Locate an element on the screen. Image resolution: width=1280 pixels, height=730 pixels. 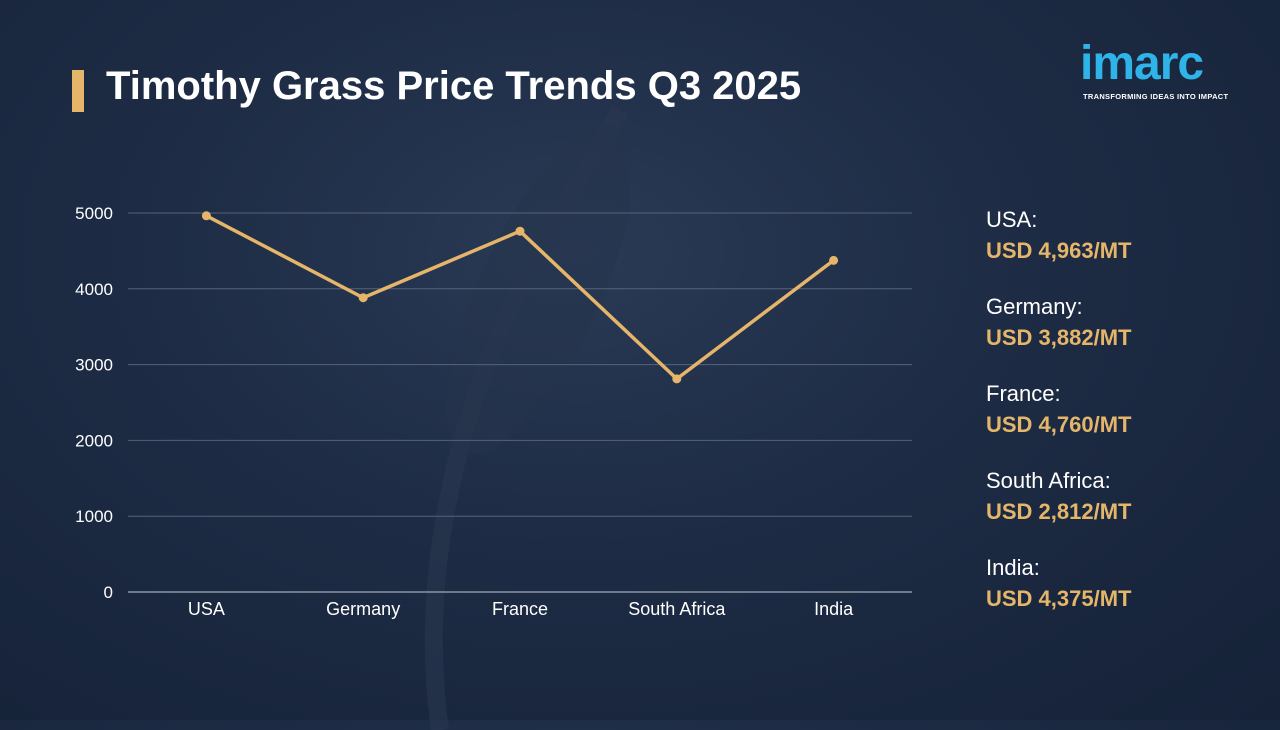
y-tick-label: 2000 is located at coordinates (94, 440).